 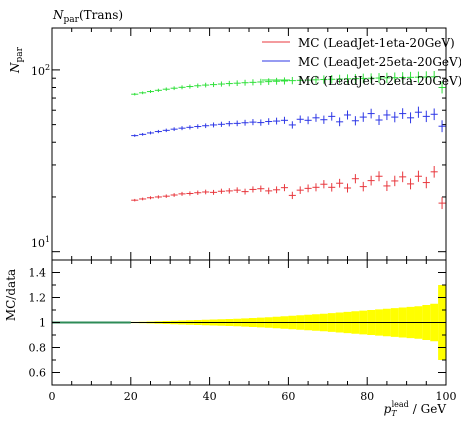 I want to click on x-axis-label-main: p, so click(x=388, y=409).